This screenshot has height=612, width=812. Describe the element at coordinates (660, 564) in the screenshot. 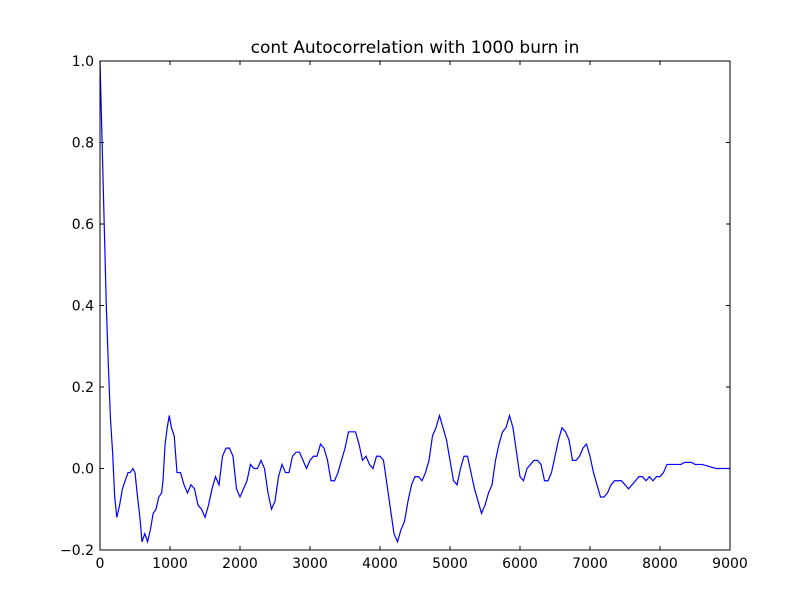

I see `x-tick-label: 8000` at that location.